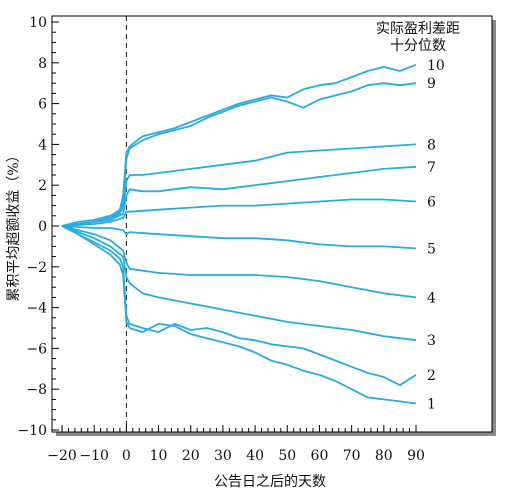  Describe the element at coordinates (270, 482) in the screenshot. I see `x-axis-title: 公告日之后的天数` at that location.